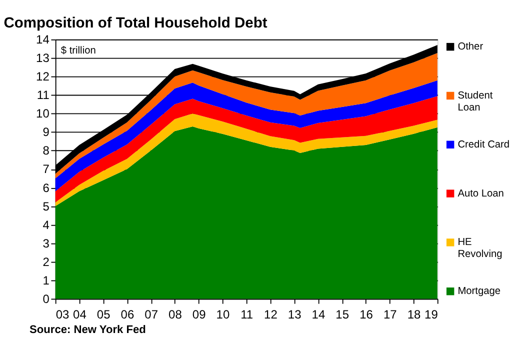  Describe the element at coordinates (46, 299) in the screenshot. I see `y-tick-label: 0` at that location.